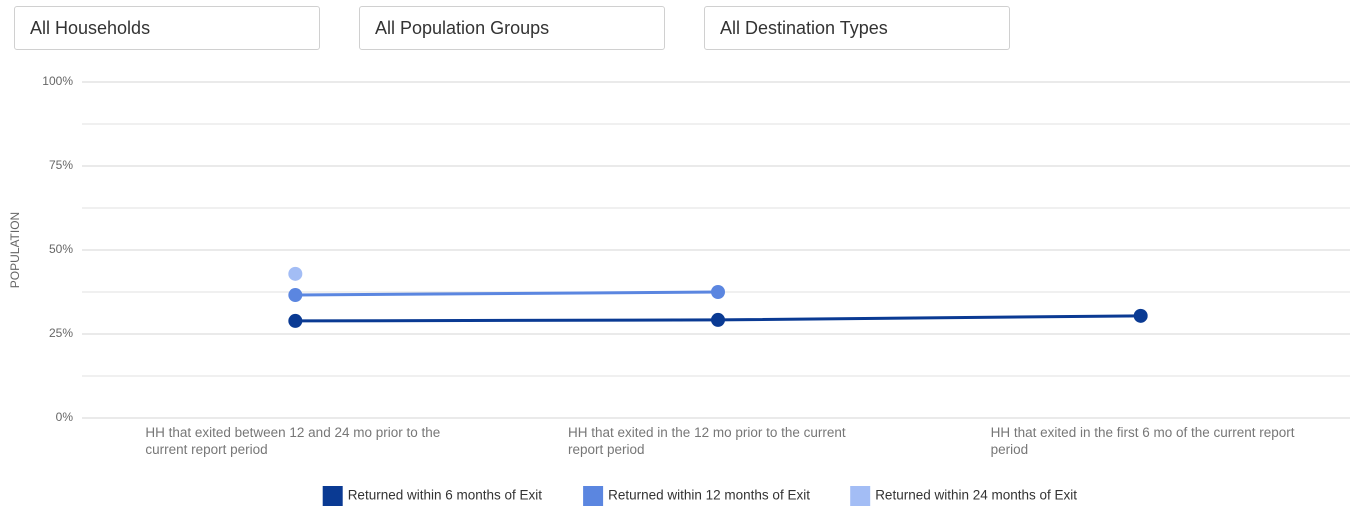 This screenshot has width=1354, height=510. What do you see at coordinates (61, 333) in the screenshot?
I see `y-tick-label: 25%` at bounding box center [61, 333].